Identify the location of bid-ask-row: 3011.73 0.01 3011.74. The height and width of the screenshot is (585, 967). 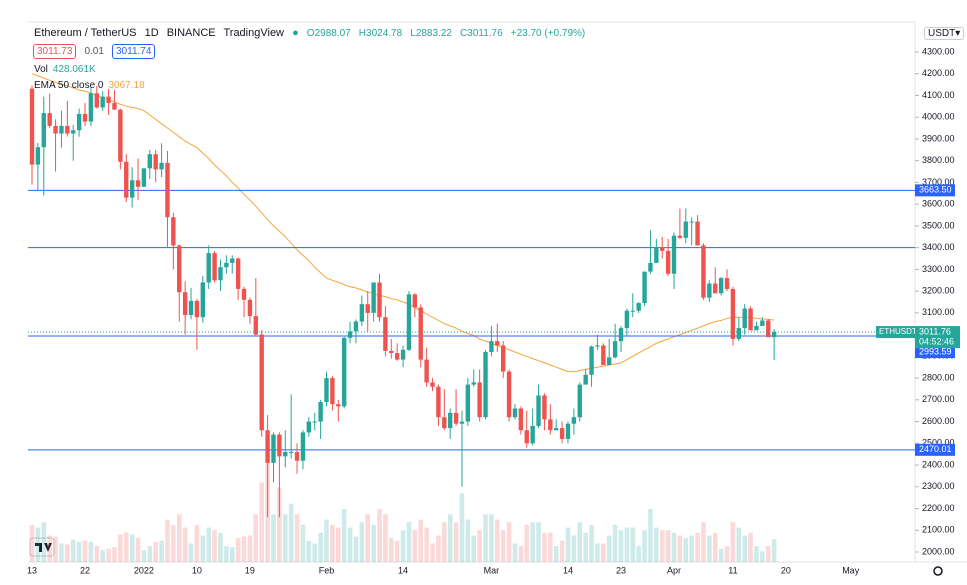
(96, 51).